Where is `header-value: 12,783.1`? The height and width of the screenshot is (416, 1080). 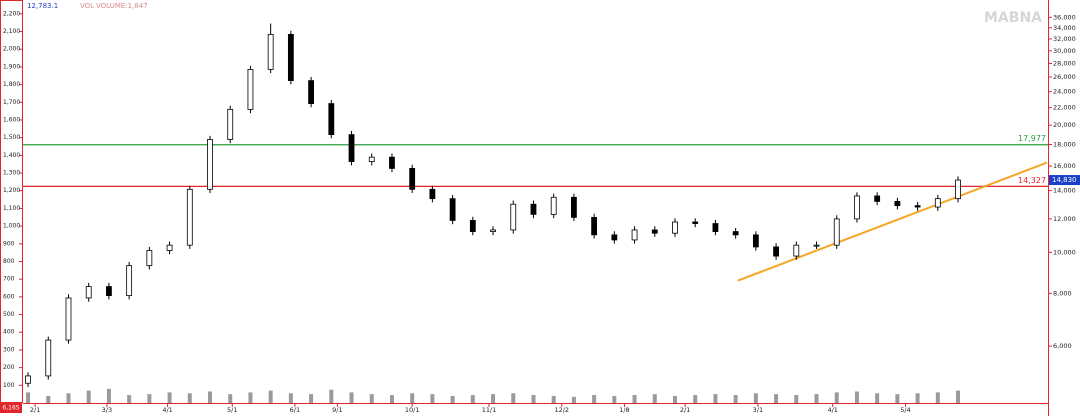 header-value: 12,783.1 is located at coordinates (42, 6).